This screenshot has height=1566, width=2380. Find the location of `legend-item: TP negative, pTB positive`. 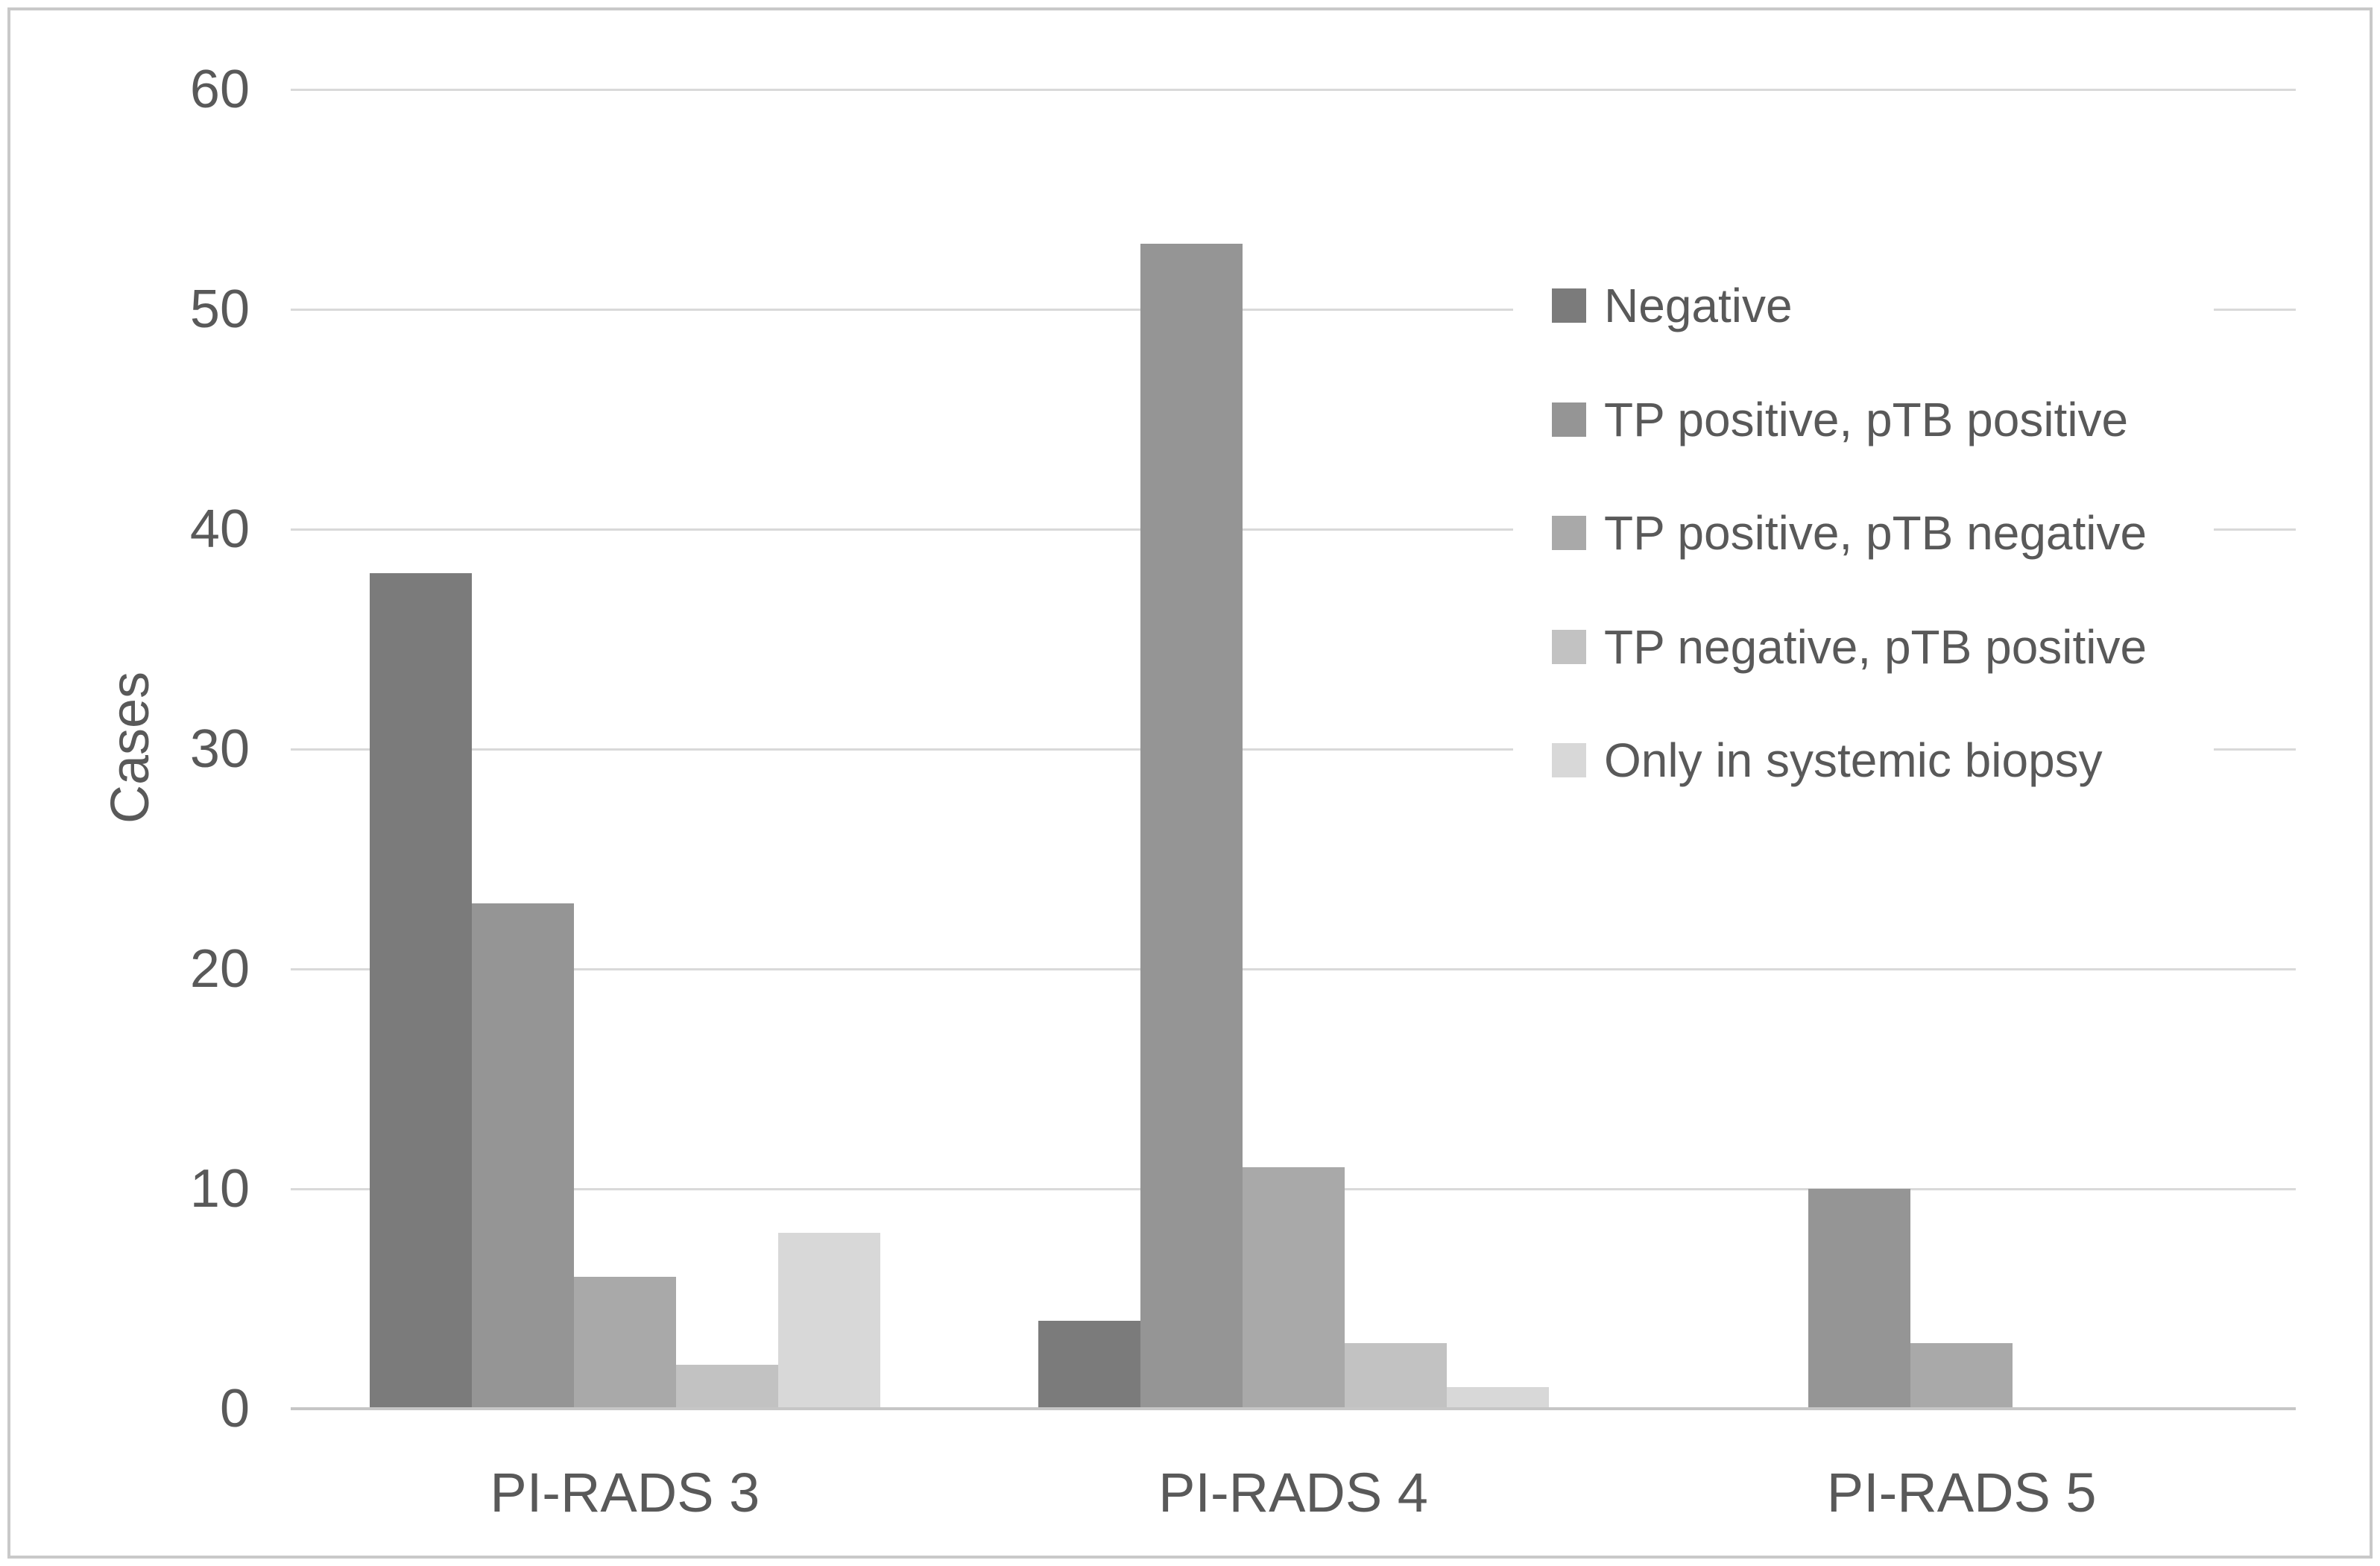

legend-item: TP negative, pTB positive is located at coordinates (1863, 647).